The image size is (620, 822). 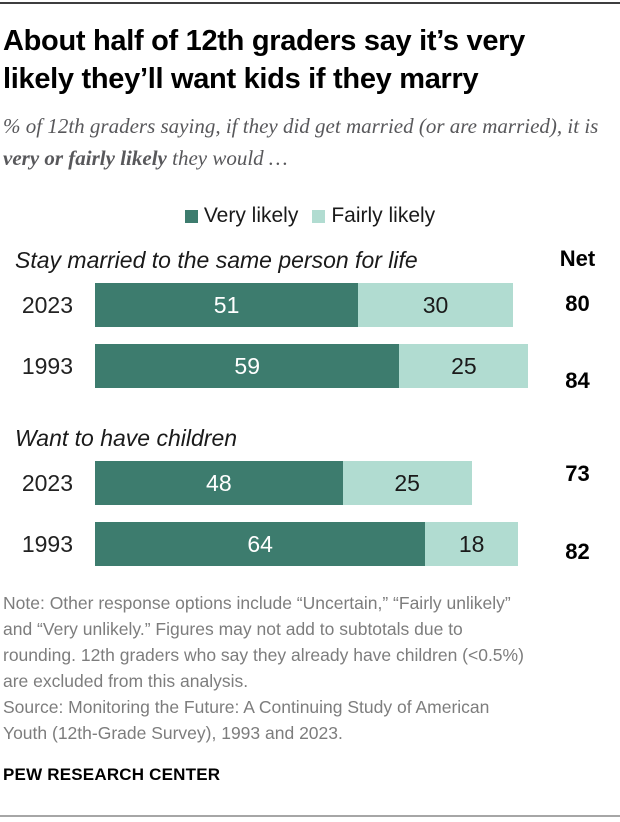 What do you see at coordinates (264, 41) in the screenshot?
I see `title-line-1: About half of 12th graders say it’s very` at bounding box center [264, 41].